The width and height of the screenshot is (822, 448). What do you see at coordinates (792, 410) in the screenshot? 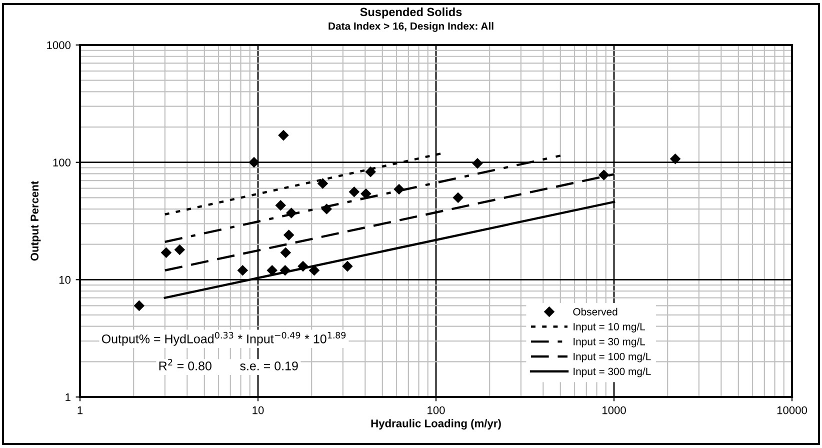
I see `x-tick-label: 10000` at bounding box center [792, 410].